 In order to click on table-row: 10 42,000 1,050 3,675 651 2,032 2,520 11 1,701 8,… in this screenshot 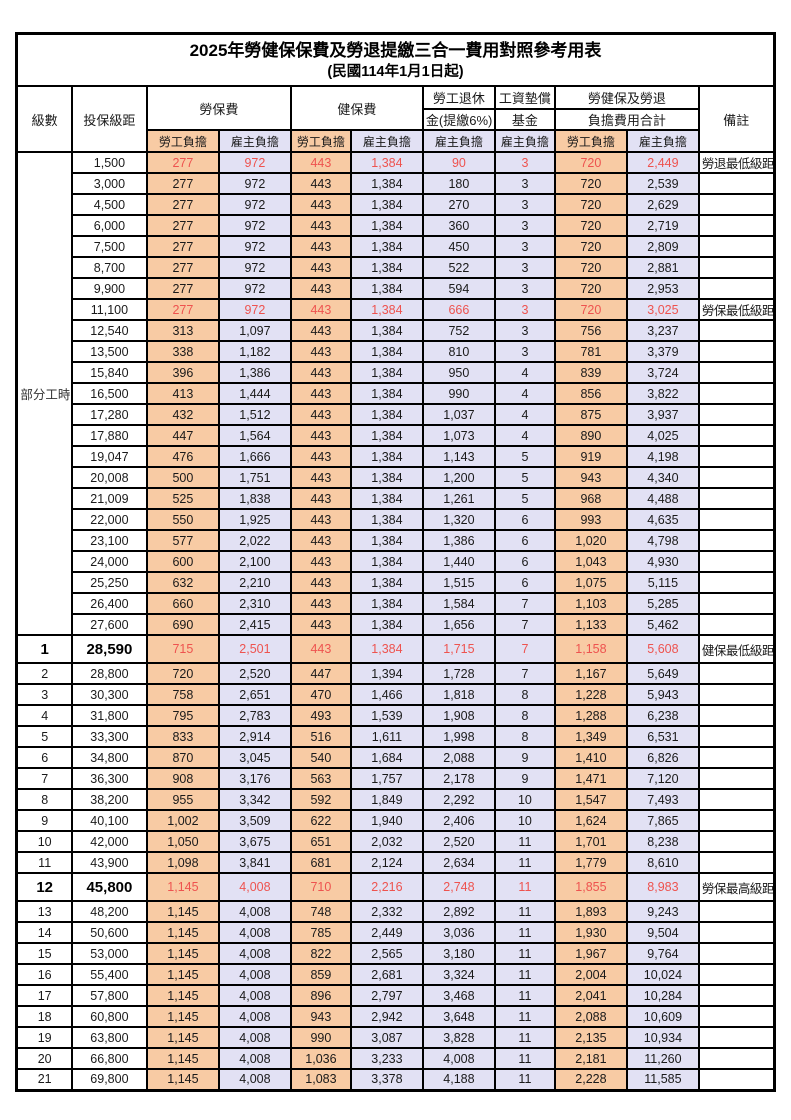, I will do `click(395, 841)`.